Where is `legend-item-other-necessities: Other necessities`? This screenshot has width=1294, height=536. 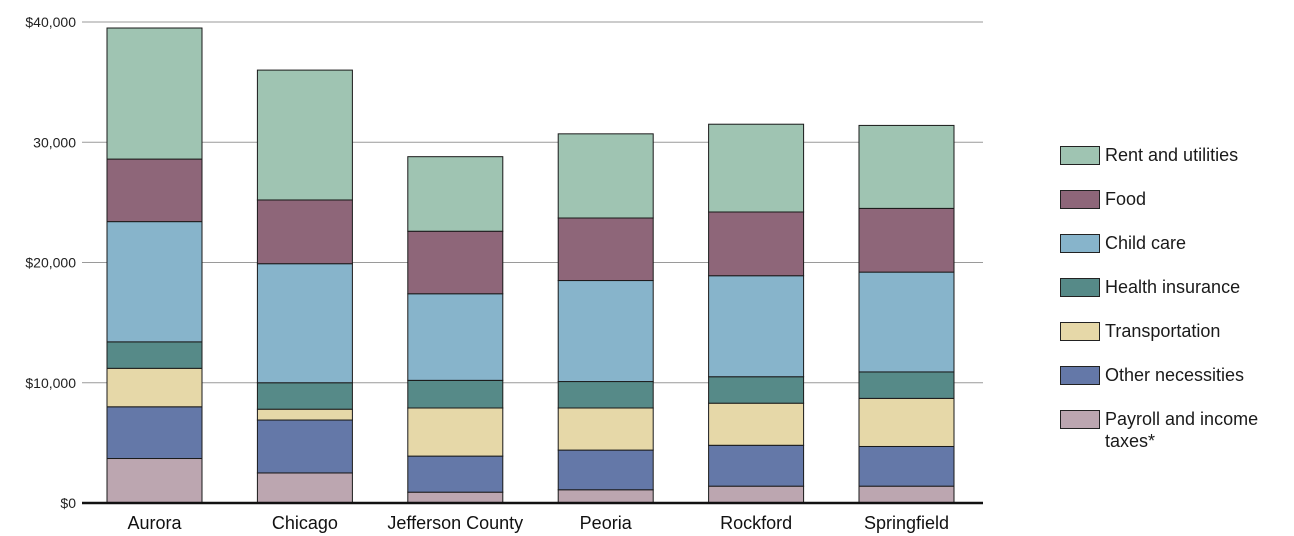
legend-item-other-necessities: Other necessities is located at coordinates (1175, 382).